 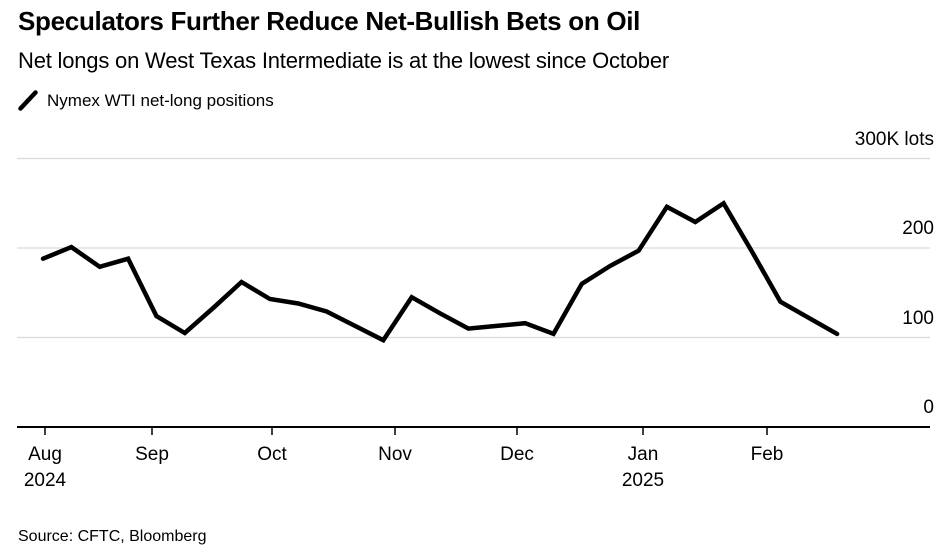 I want to click on x-axis-label: Aug, so click(x=45, y=454).